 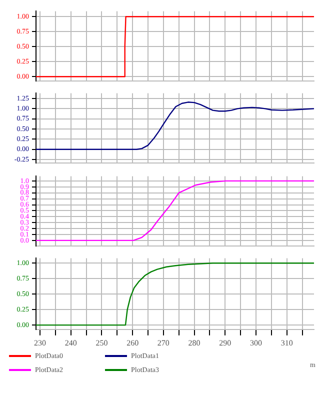 I want to click on x-tick-label: 230, so click(x=40, y=343).